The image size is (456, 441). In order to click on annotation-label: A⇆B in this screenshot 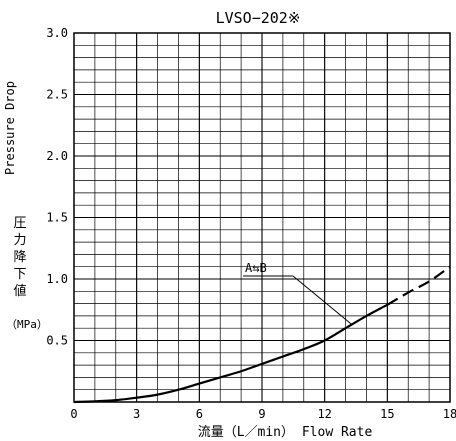, I will do `click(256, 268)`.